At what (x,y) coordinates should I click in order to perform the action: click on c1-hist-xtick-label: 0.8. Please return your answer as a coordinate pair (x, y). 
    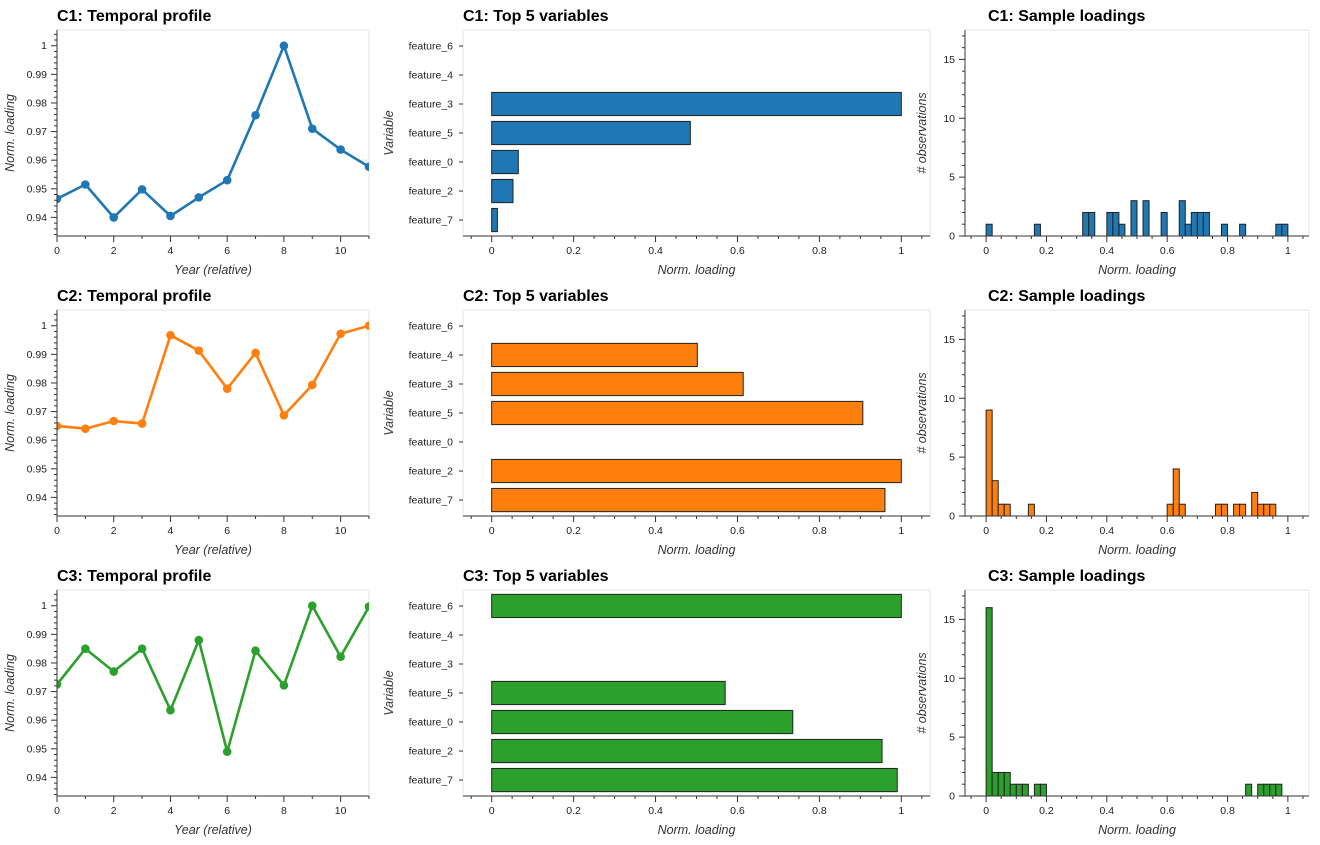
    Looking at the image, I should click on (1227, 251).